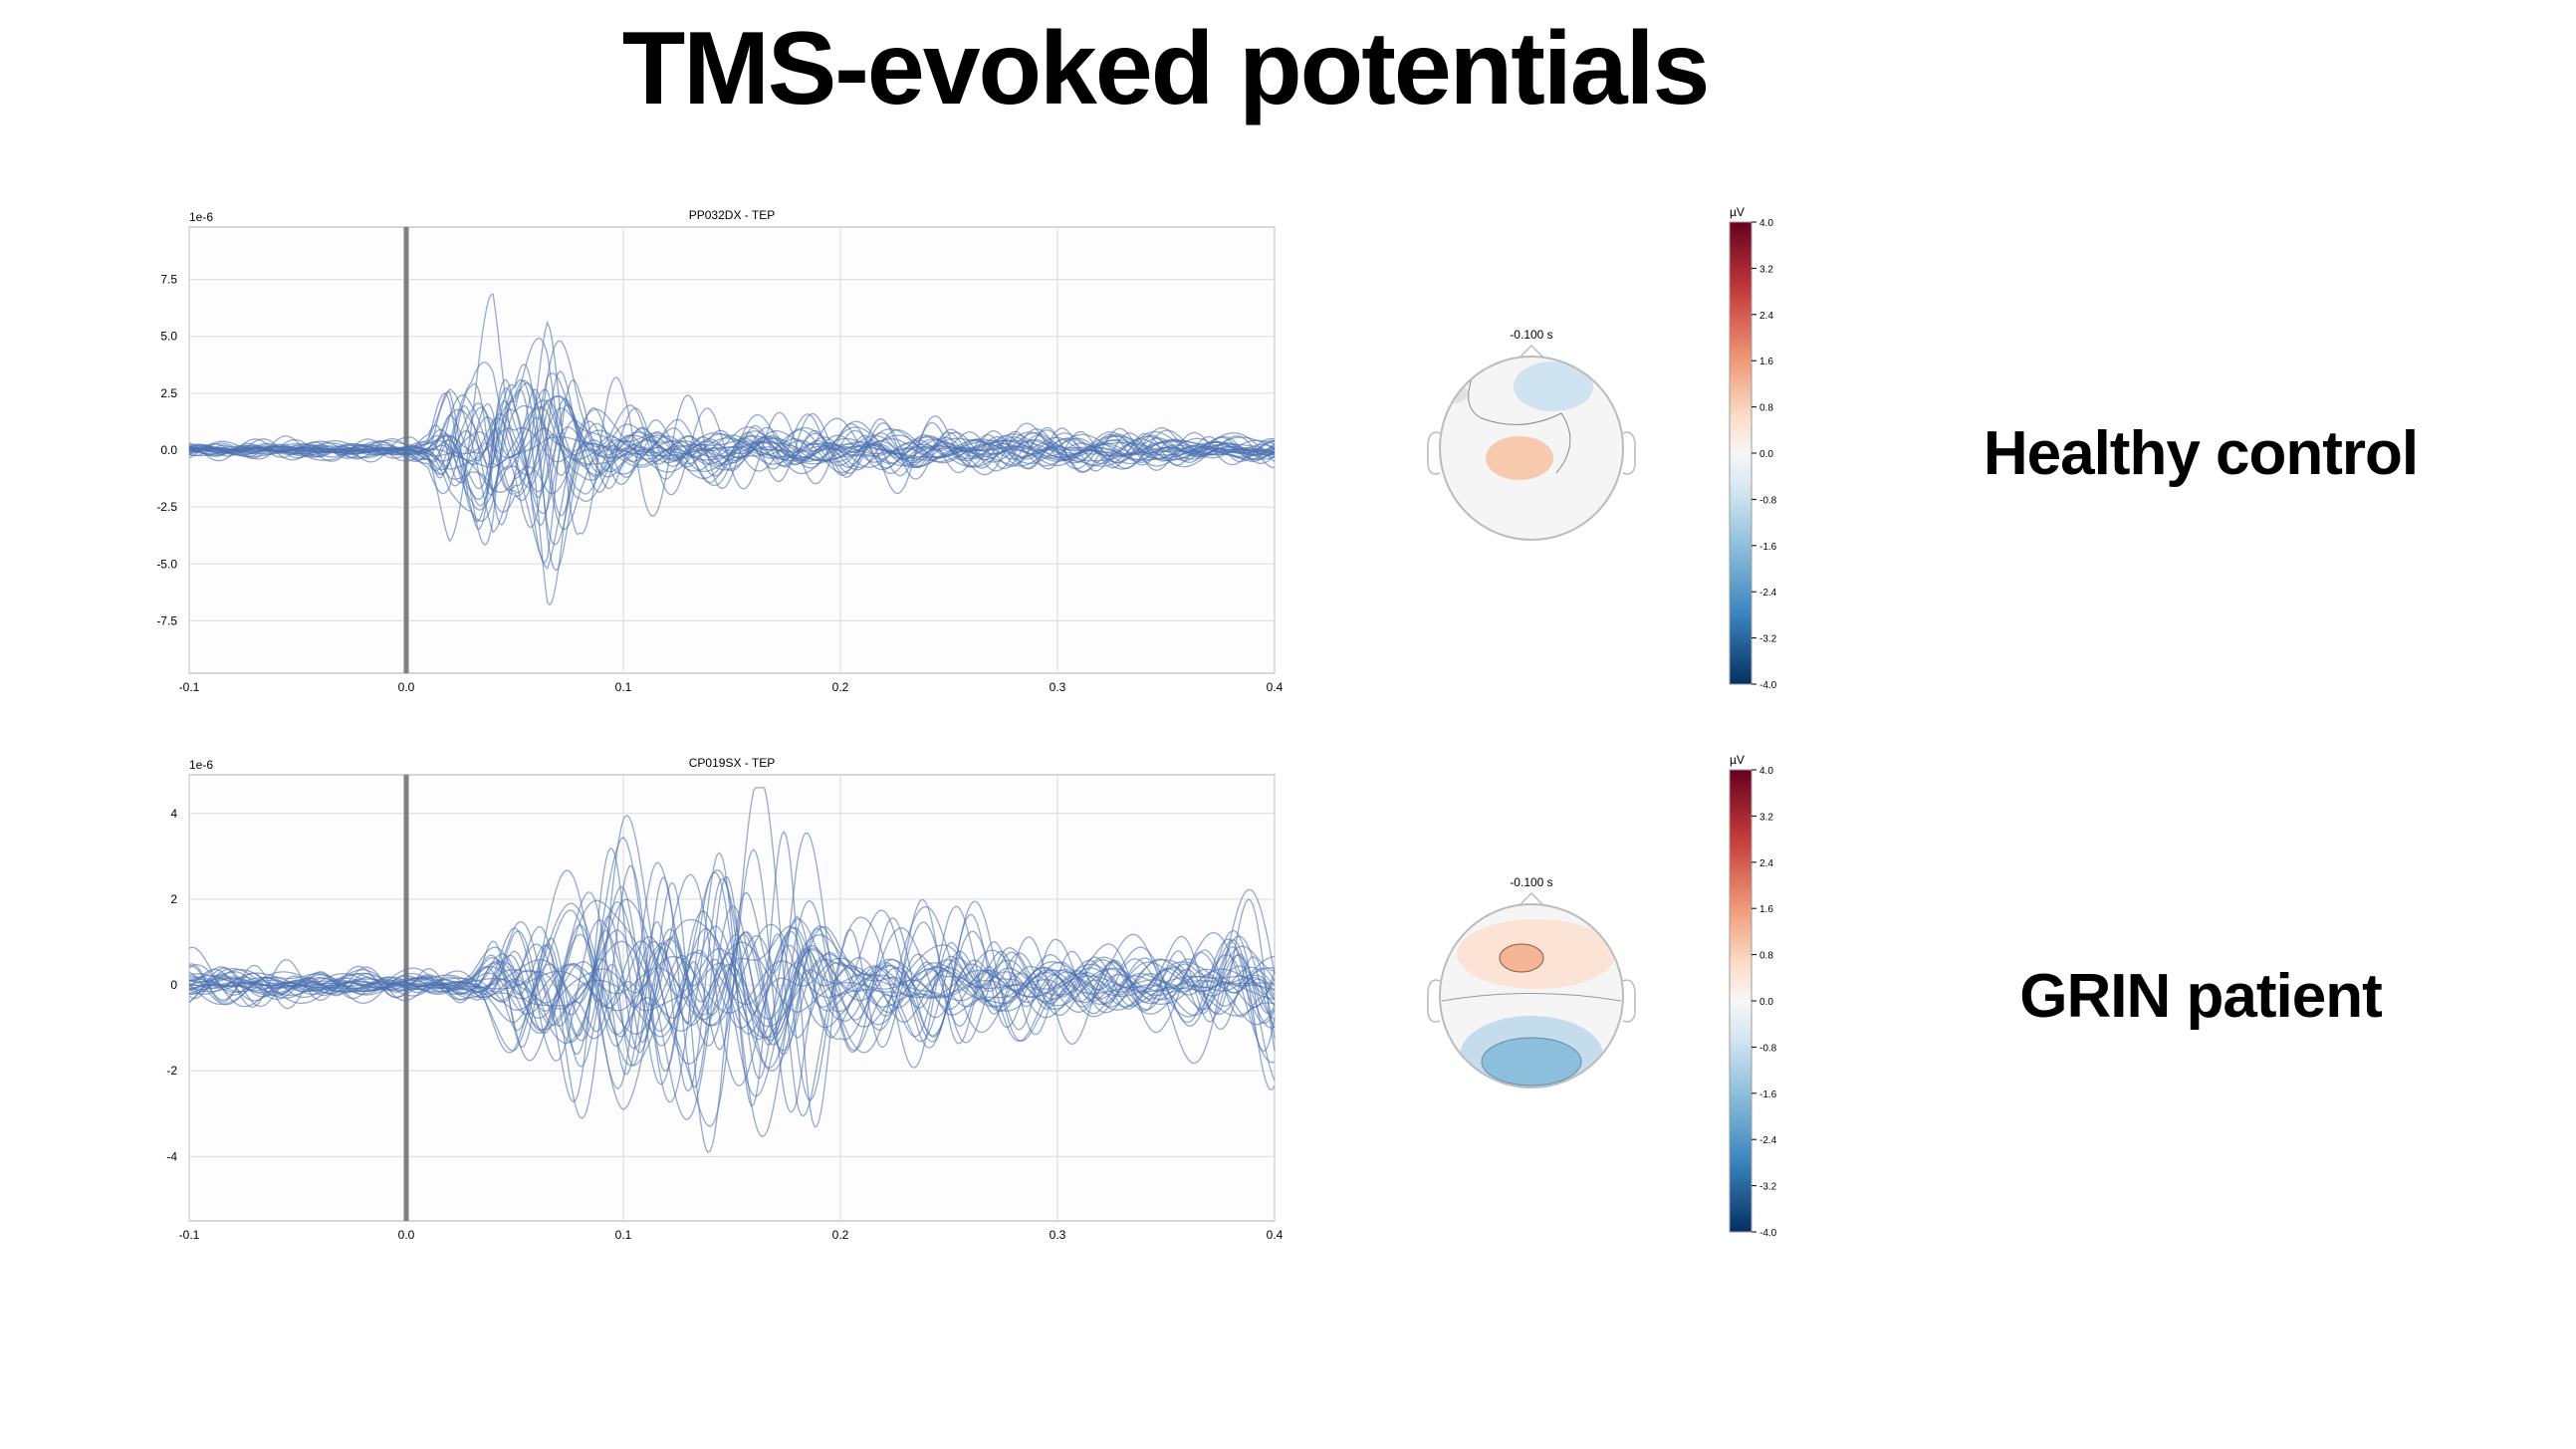 The width and height of the screenshot is (2576, 1449). Describe the element at coordinates (1519, 458) in the screenshot. I see `positive-region` at that location.